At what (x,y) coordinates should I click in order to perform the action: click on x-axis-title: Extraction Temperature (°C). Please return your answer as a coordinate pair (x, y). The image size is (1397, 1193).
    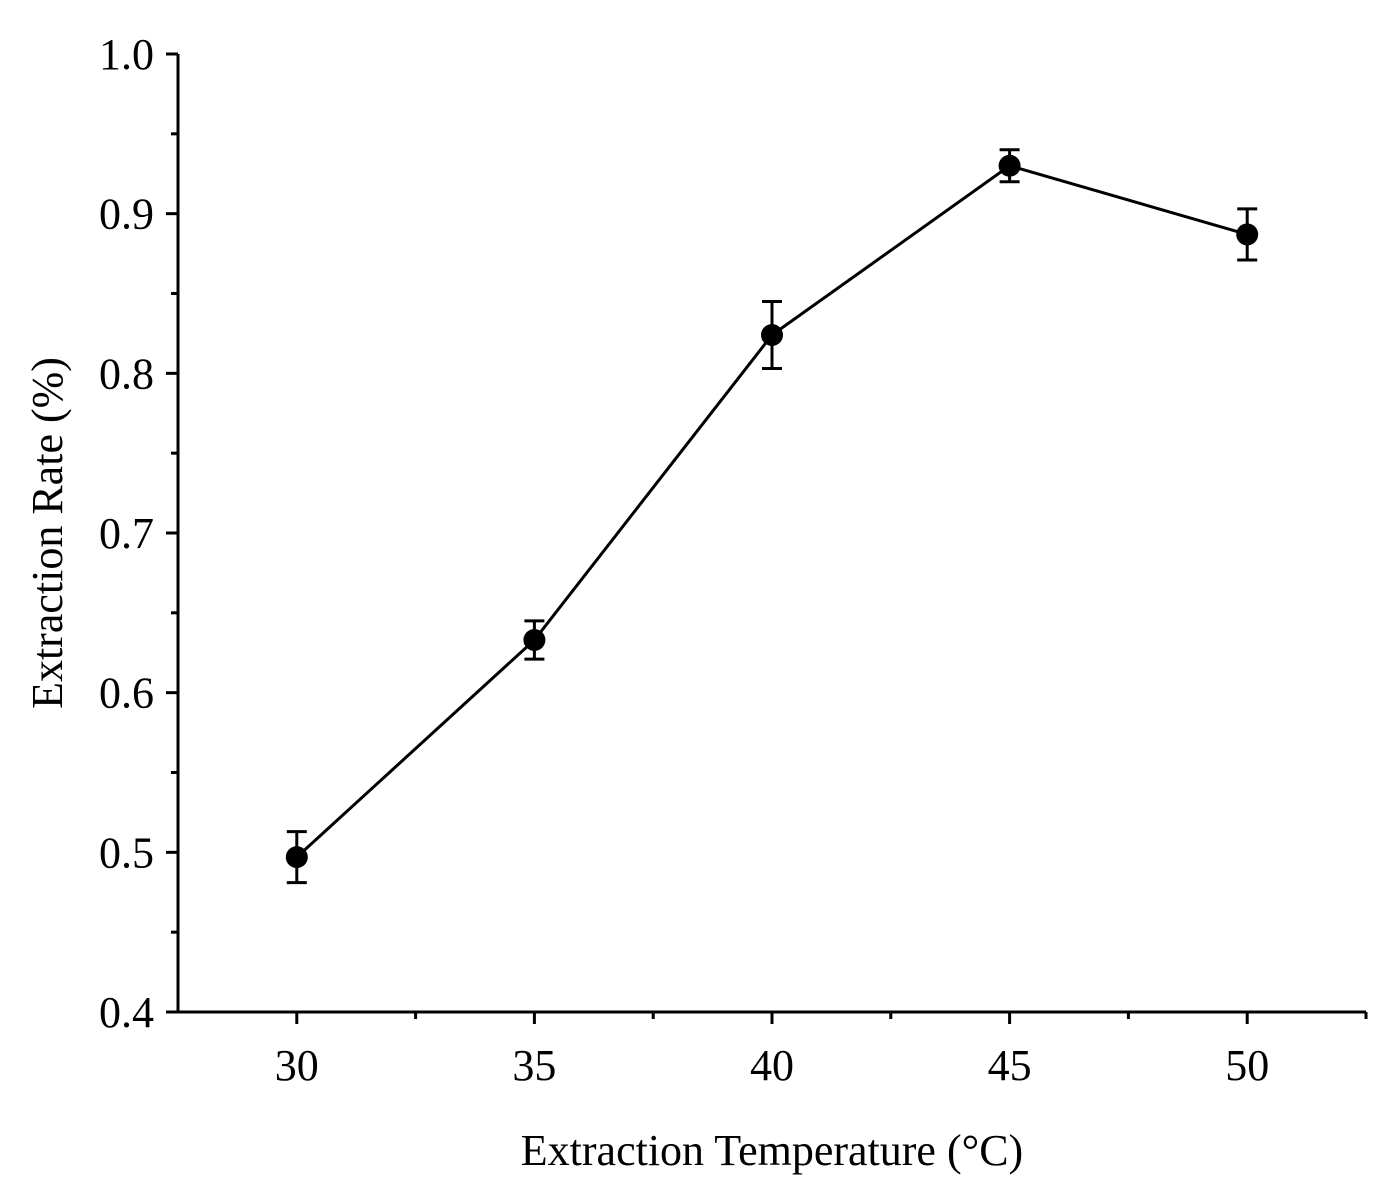
    Looking at the image, I should click on (772, 1150).